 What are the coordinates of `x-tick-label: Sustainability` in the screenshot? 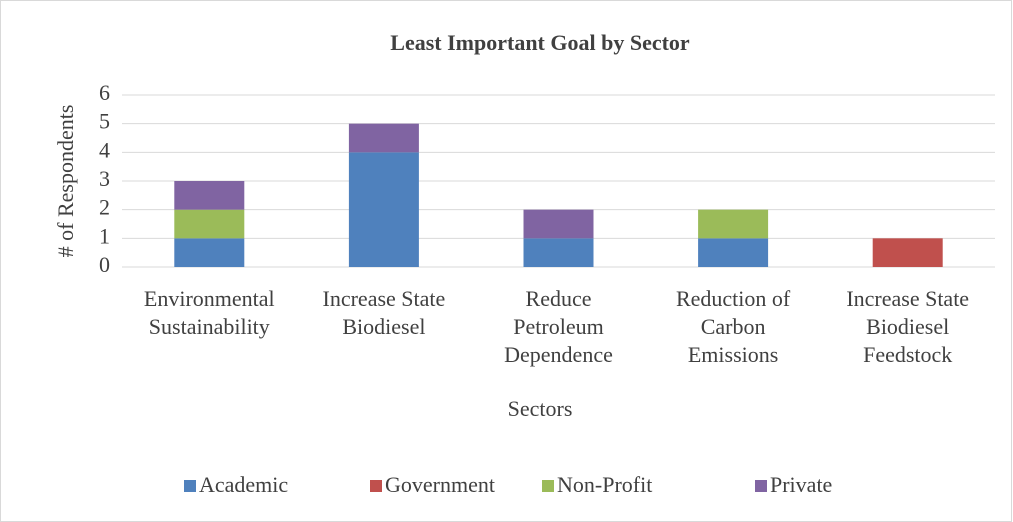 It's located at (209, 326).